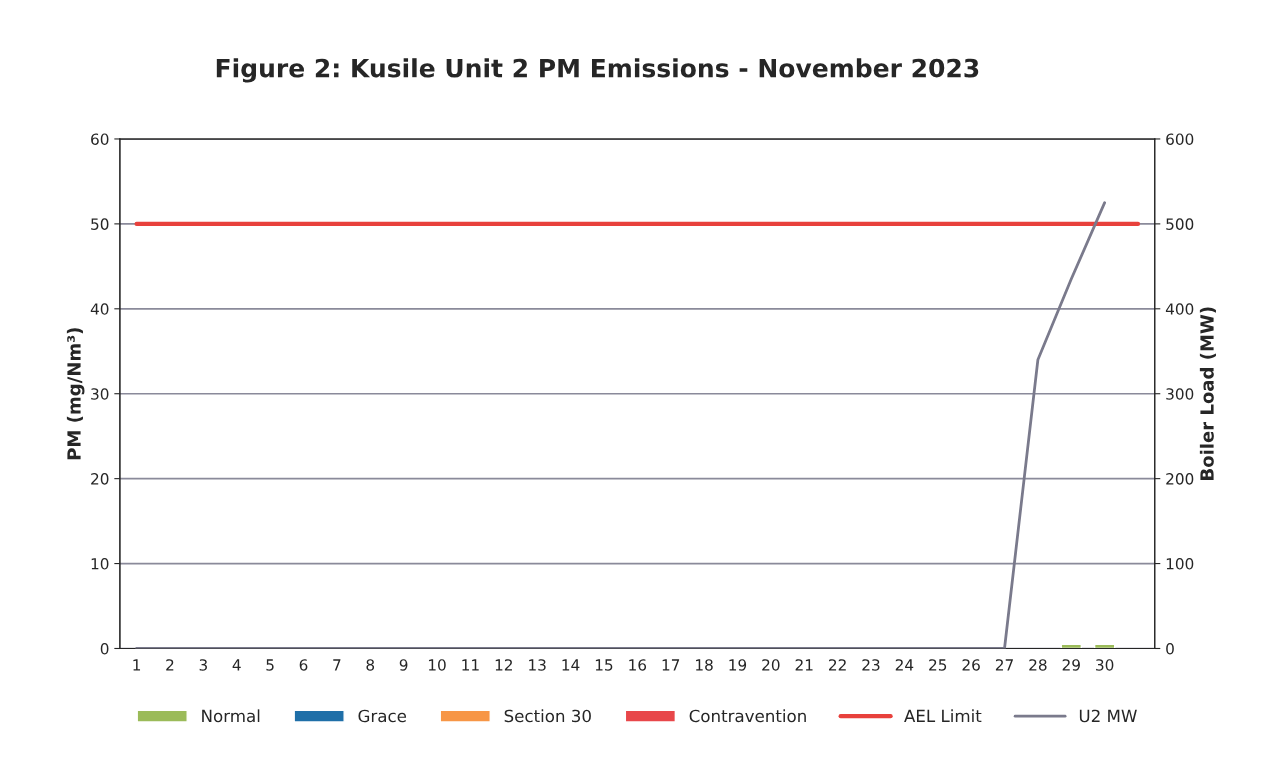 The width and height of the screenshot is (1262, 772). What do you see at coordinates (100, 139) in the screenshot?
I see `y-tick-label: 60` at bounding box center [100, 139].